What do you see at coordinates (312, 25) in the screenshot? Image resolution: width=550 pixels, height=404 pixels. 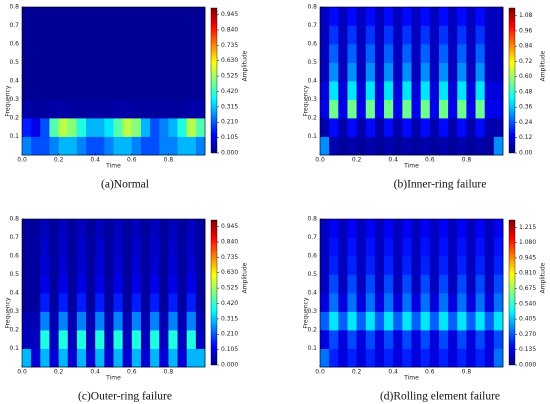 I see `y-tick-label: 0.7` at bounding box center [312, 25].